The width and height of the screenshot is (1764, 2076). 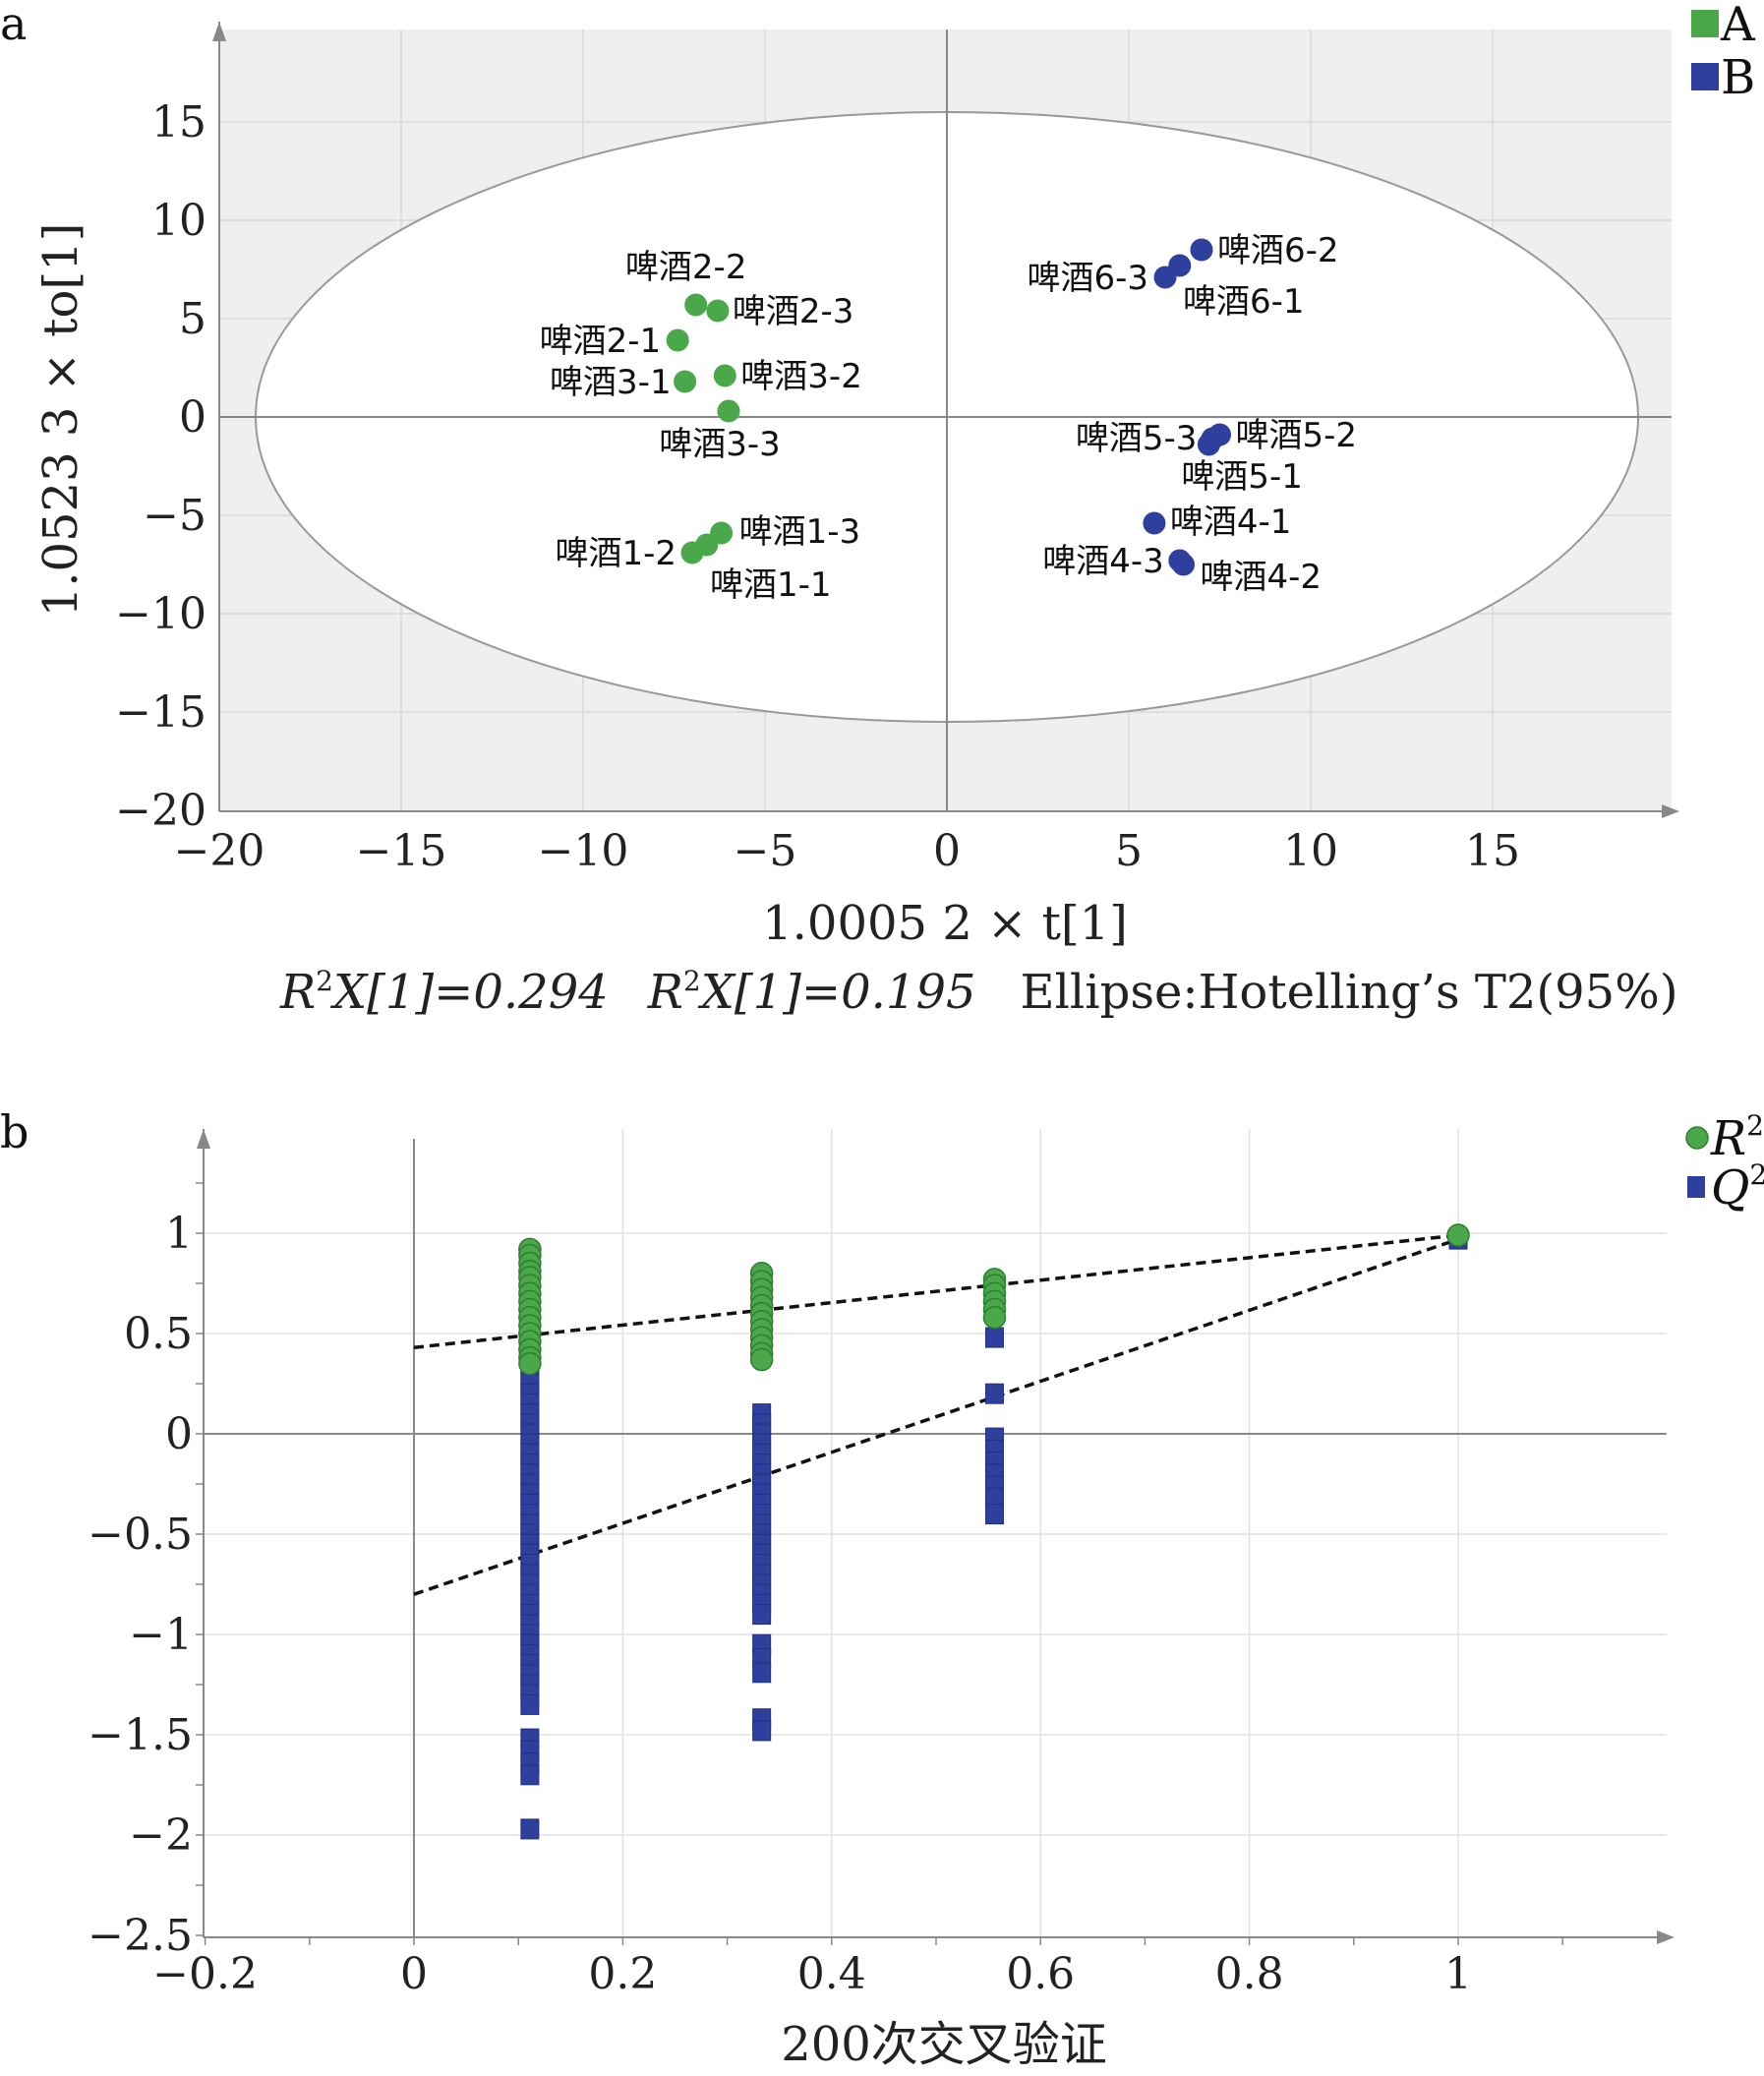 I want to click on point-label: 啤酒4-3, so click(x=1103, y=562).